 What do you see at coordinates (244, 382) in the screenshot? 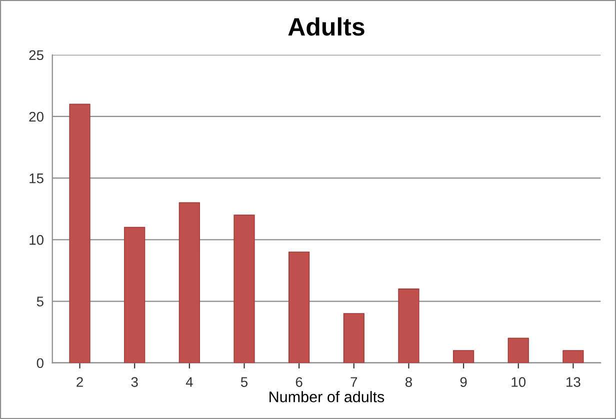
I see `x-tick-label: 5` at bounding box center [244, 382].